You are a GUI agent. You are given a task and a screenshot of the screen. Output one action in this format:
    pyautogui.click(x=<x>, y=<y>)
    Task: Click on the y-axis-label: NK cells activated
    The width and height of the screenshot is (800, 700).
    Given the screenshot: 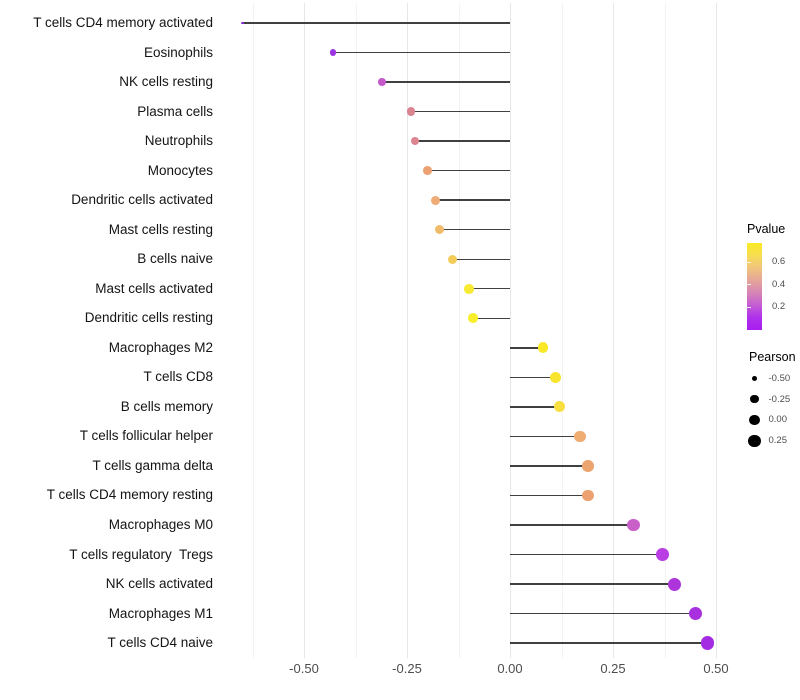 What is the action you would take?
    pyautogui.click(x=159, y=584)
    